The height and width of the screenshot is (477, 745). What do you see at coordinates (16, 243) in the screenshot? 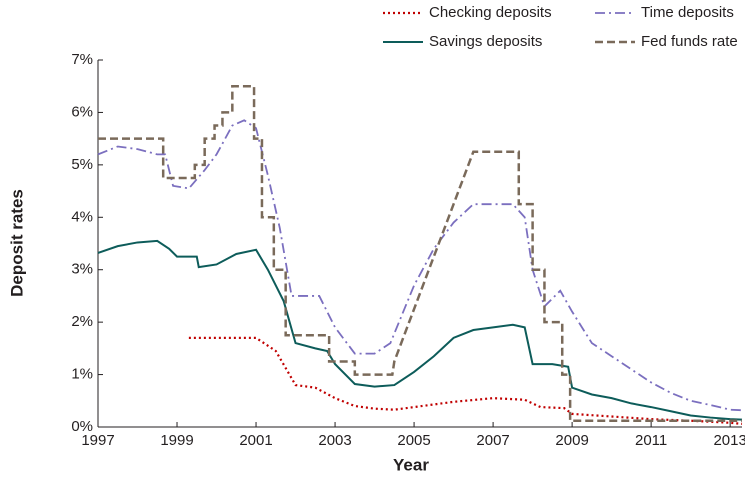
I see `y-axis-label: Deposit rates` at bounding box center [16, 243].